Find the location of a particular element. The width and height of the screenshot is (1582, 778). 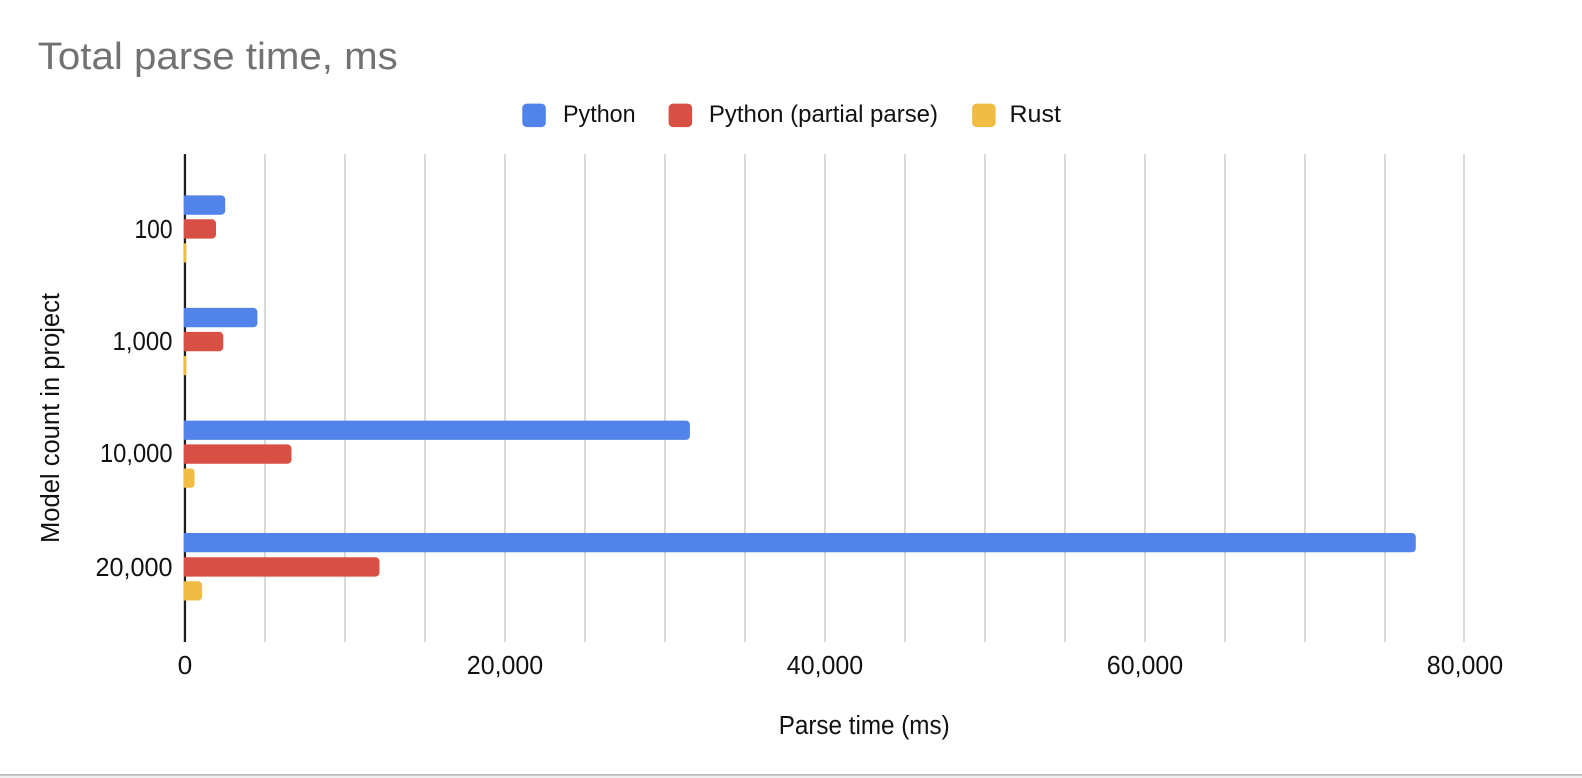

svg-text: 40,000 is located at coordinates (825, 665).